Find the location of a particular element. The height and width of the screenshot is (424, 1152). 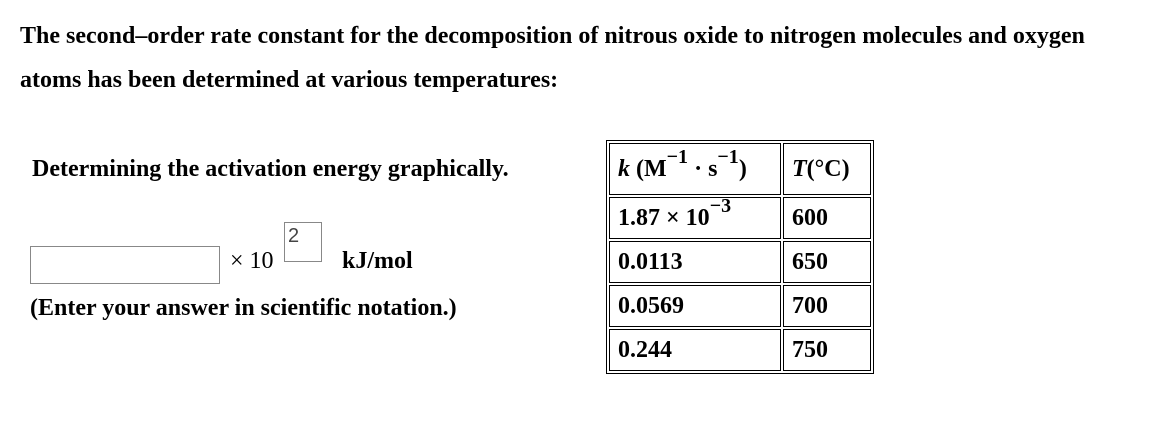

answer-input is located at coordinates (125, 265).